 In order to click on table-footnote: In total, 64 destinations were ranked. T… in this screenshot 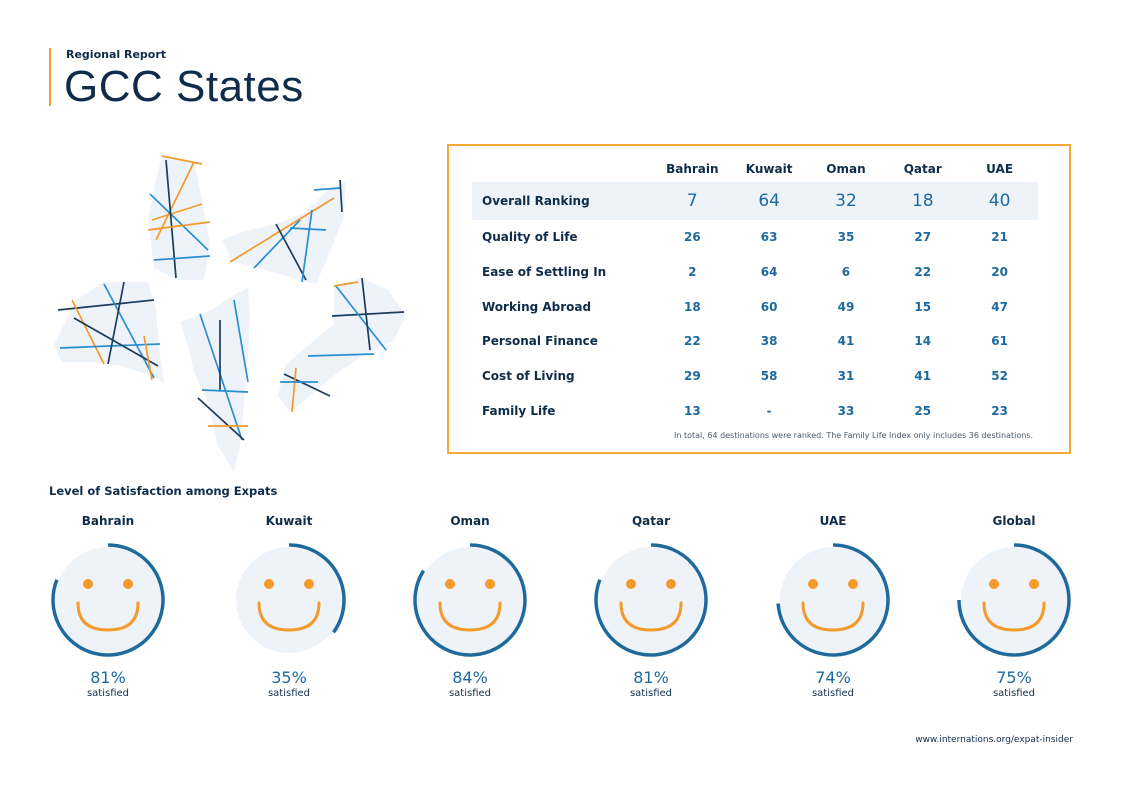, I will do `click(853, 435)`.